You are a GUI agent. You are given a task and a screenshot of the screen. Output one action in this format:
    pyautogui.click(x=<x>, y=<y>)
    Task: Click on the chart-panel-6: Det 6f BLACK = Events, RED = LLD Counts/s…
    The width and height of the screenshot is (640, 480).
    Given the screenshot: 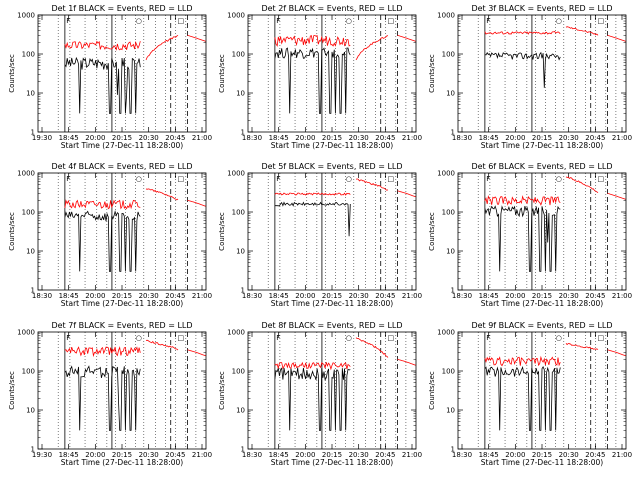 What is the action you would take?
    pyautogui.click(x=530, y=235)
    